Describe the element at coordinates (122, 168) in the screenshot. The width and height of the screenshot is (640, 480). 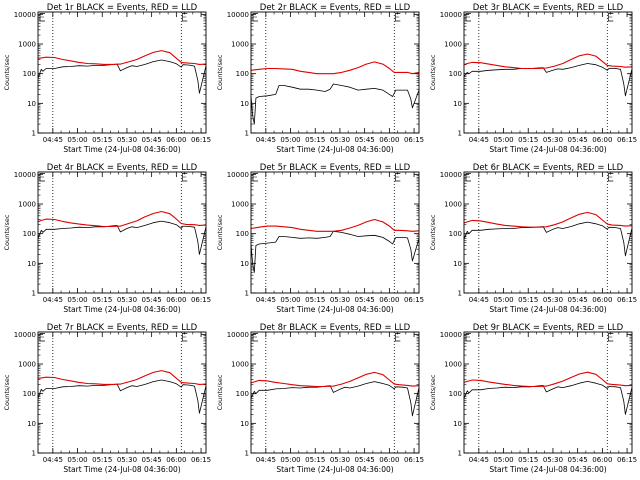
I see `chart-title: Det 4r BLACK = Events, RED = LLD` at that location.